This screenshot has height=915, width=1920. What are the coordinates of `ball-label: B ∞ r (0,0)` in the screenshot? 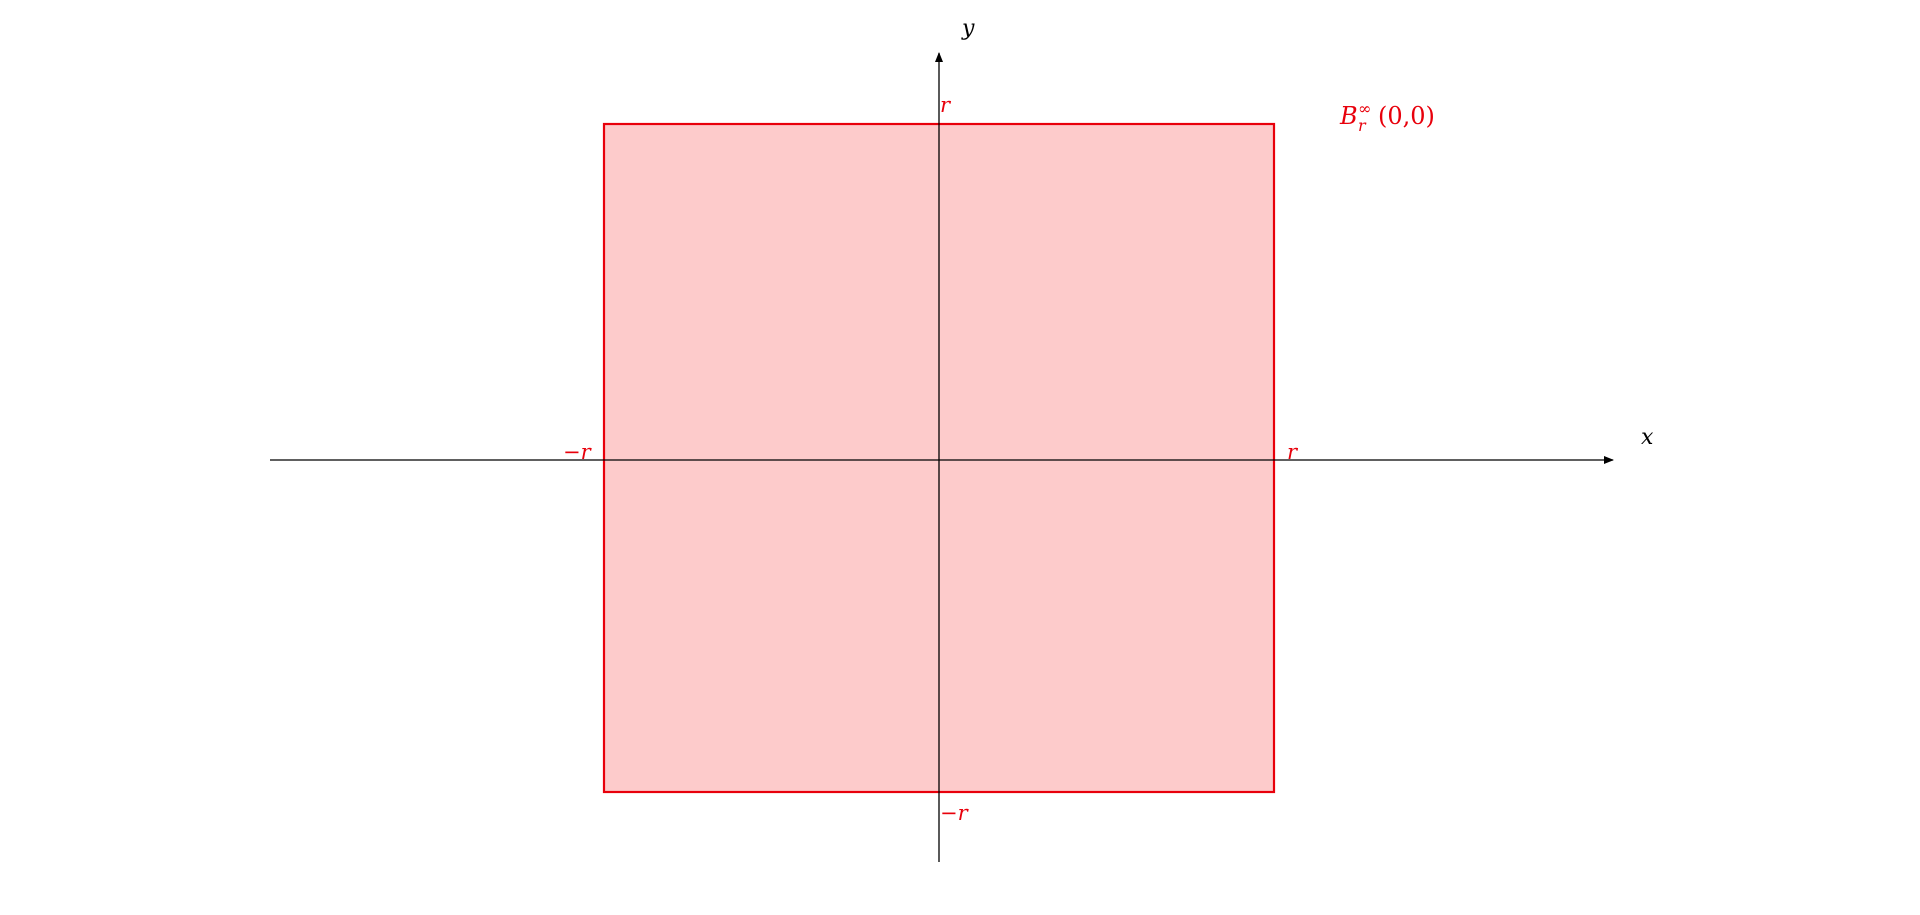 It's located at (1387, 115).